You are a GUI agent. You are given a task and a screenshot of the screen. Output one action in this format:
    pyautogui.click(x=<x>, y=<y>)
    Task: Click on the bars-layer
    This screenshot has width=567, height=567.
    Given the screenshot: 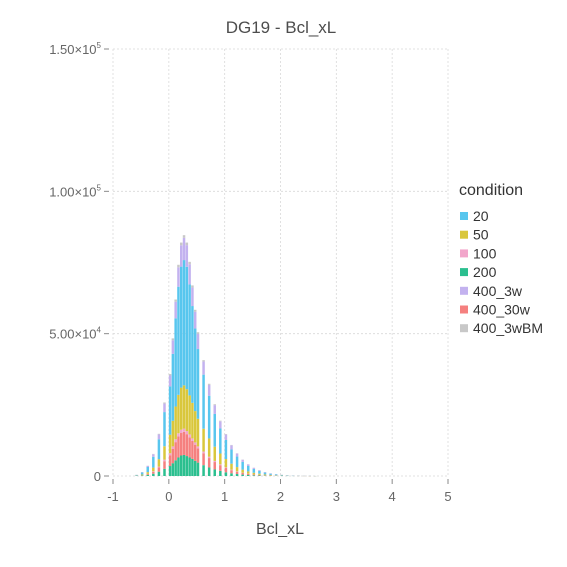 What is the action you would take?
    pyautogui.click(x=226, y=356)
    